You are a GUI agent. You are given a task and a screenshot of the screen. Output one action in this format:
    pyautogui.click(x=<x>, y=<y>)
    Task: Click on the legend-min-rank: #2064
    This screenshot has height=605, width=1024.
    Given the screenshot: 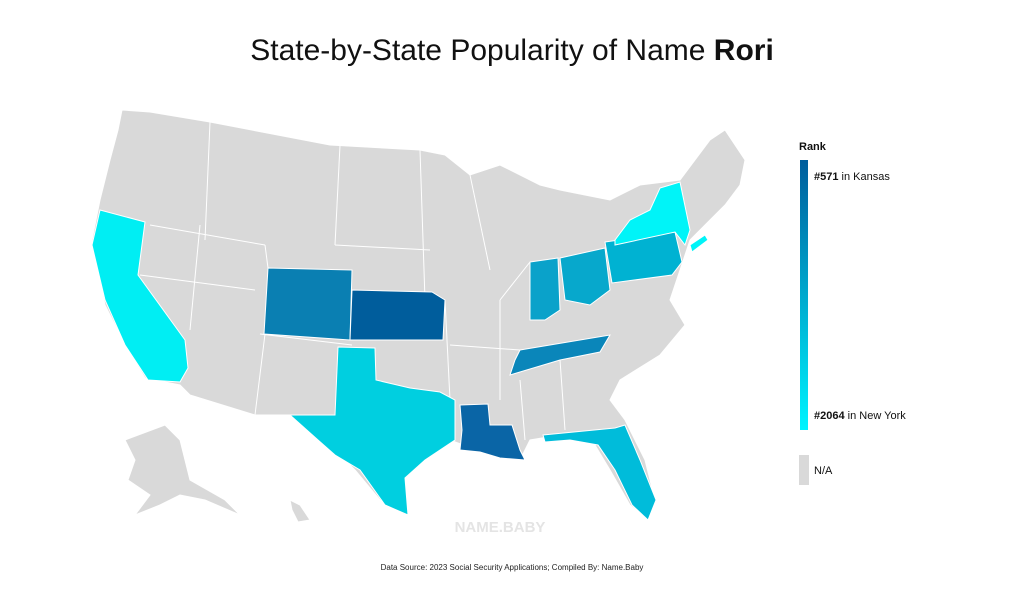 What is the action you would take?
    pyautogui.click(x=829, y=416)
    